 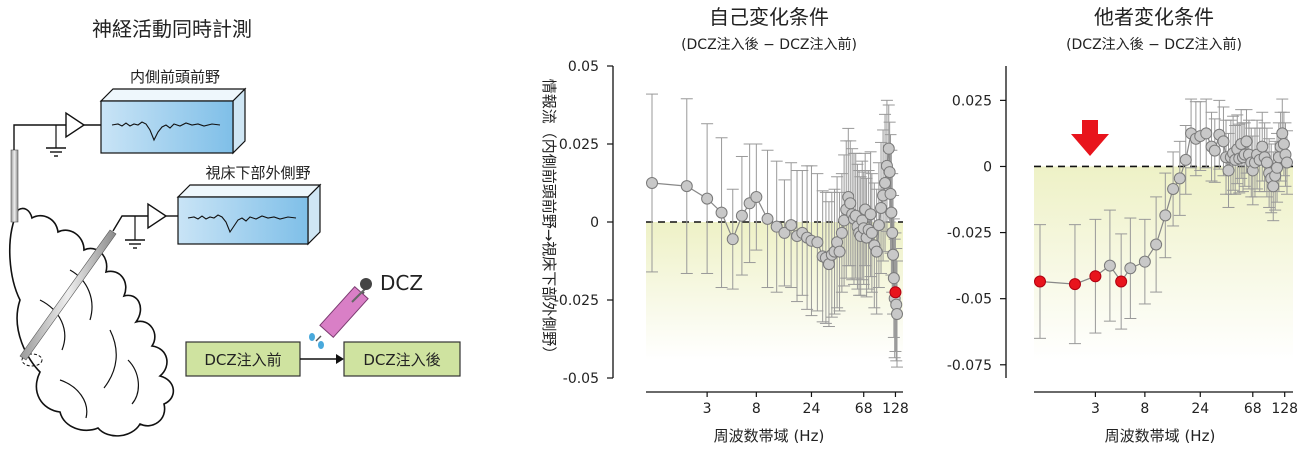 I want to click on recording-box-a, so click(x=173, y=121).